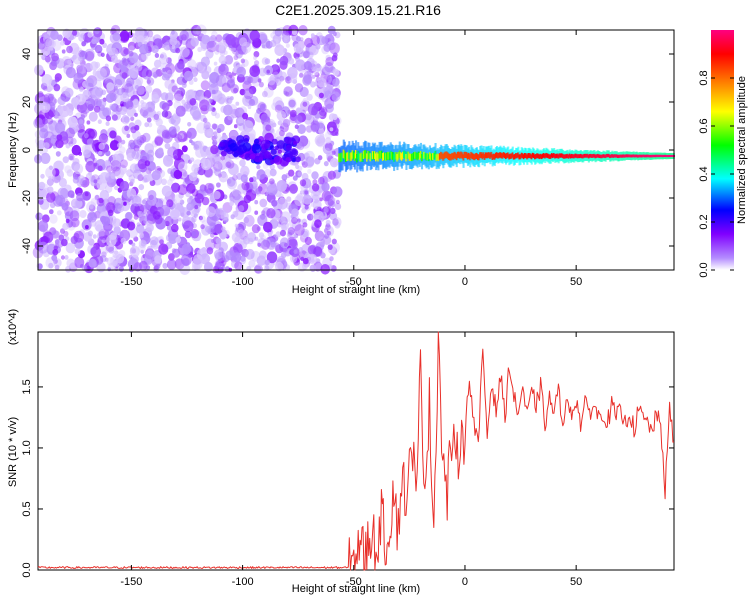 The width and height of the screenshot is (750, 600). Describe the element at coordinates (243, 582) in the screenshot. I see `x-tick-label: -100` at that location.